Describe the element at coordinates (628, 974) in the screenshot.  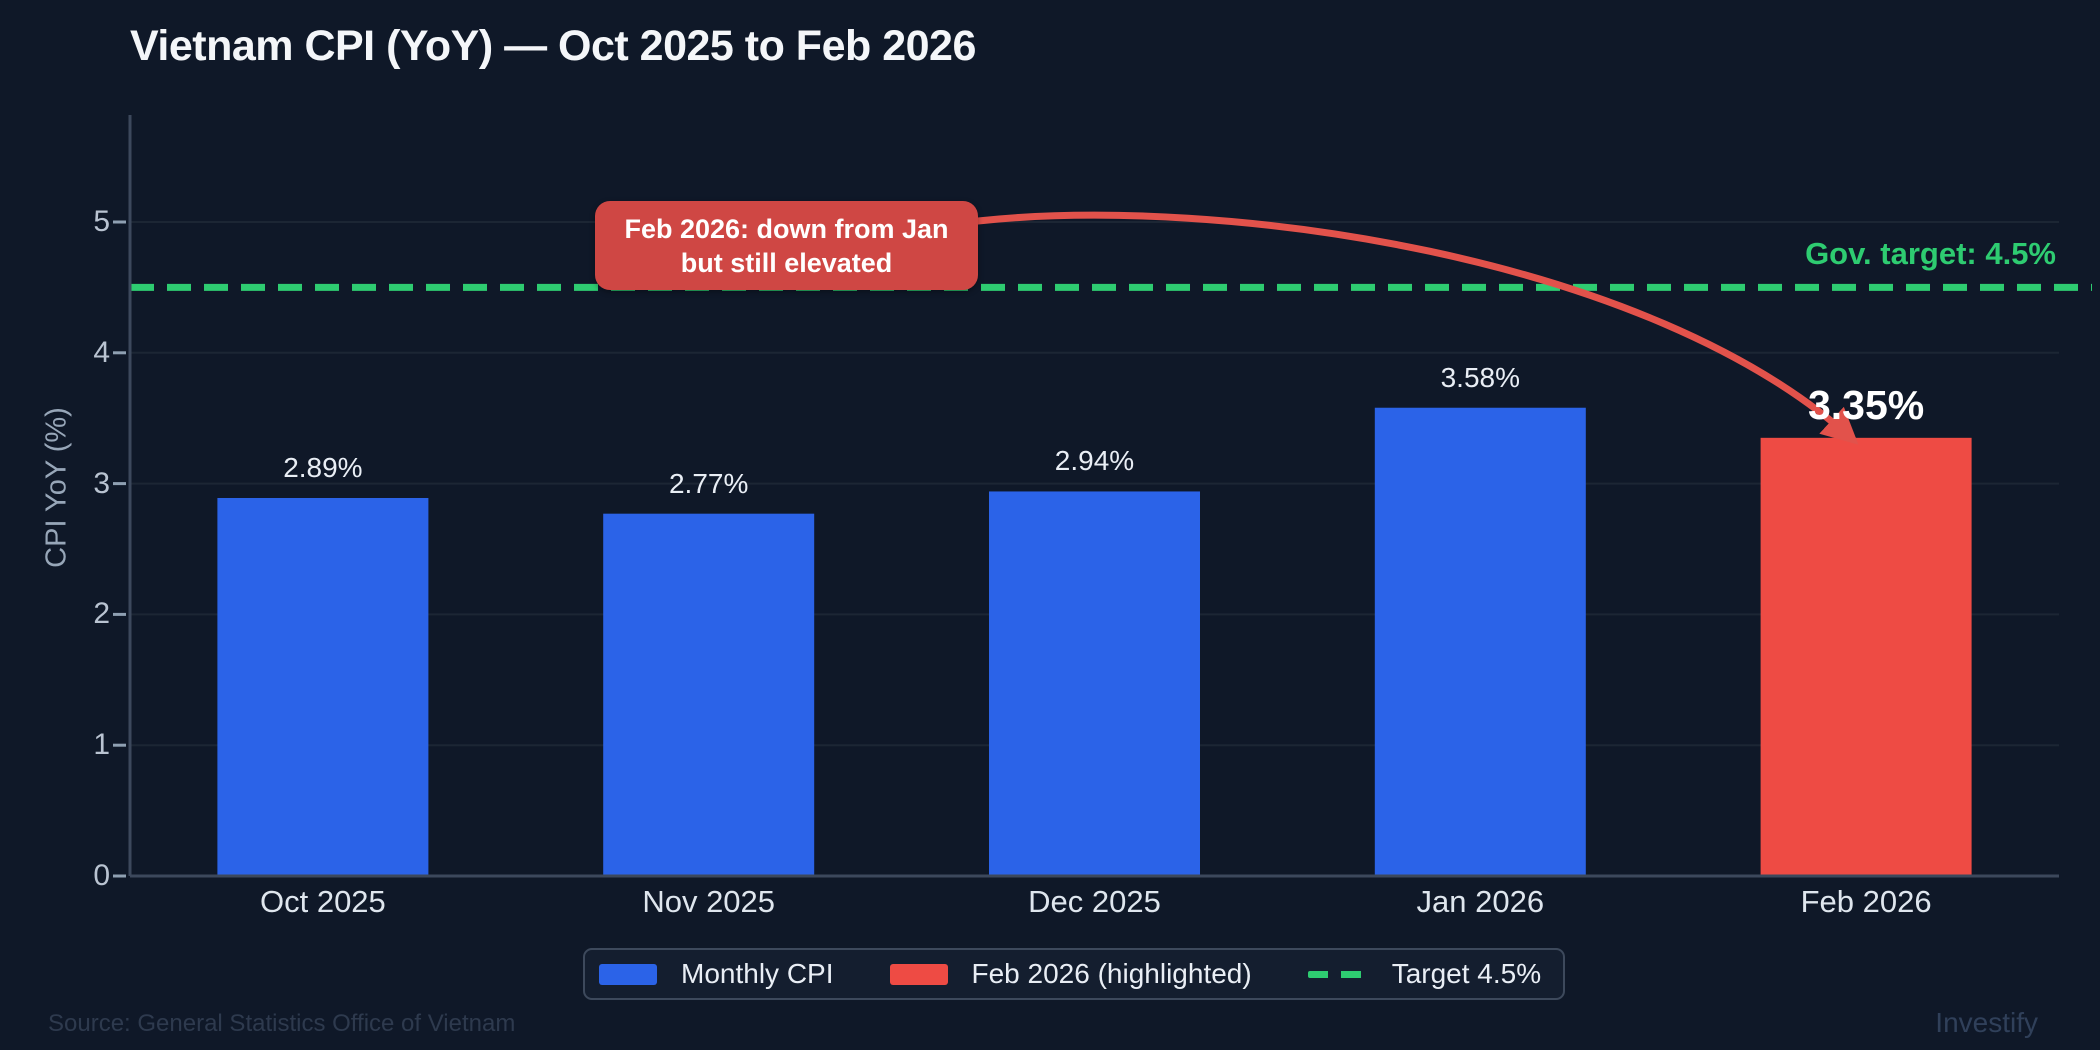
I see `blue-swatch-icon` at that location.